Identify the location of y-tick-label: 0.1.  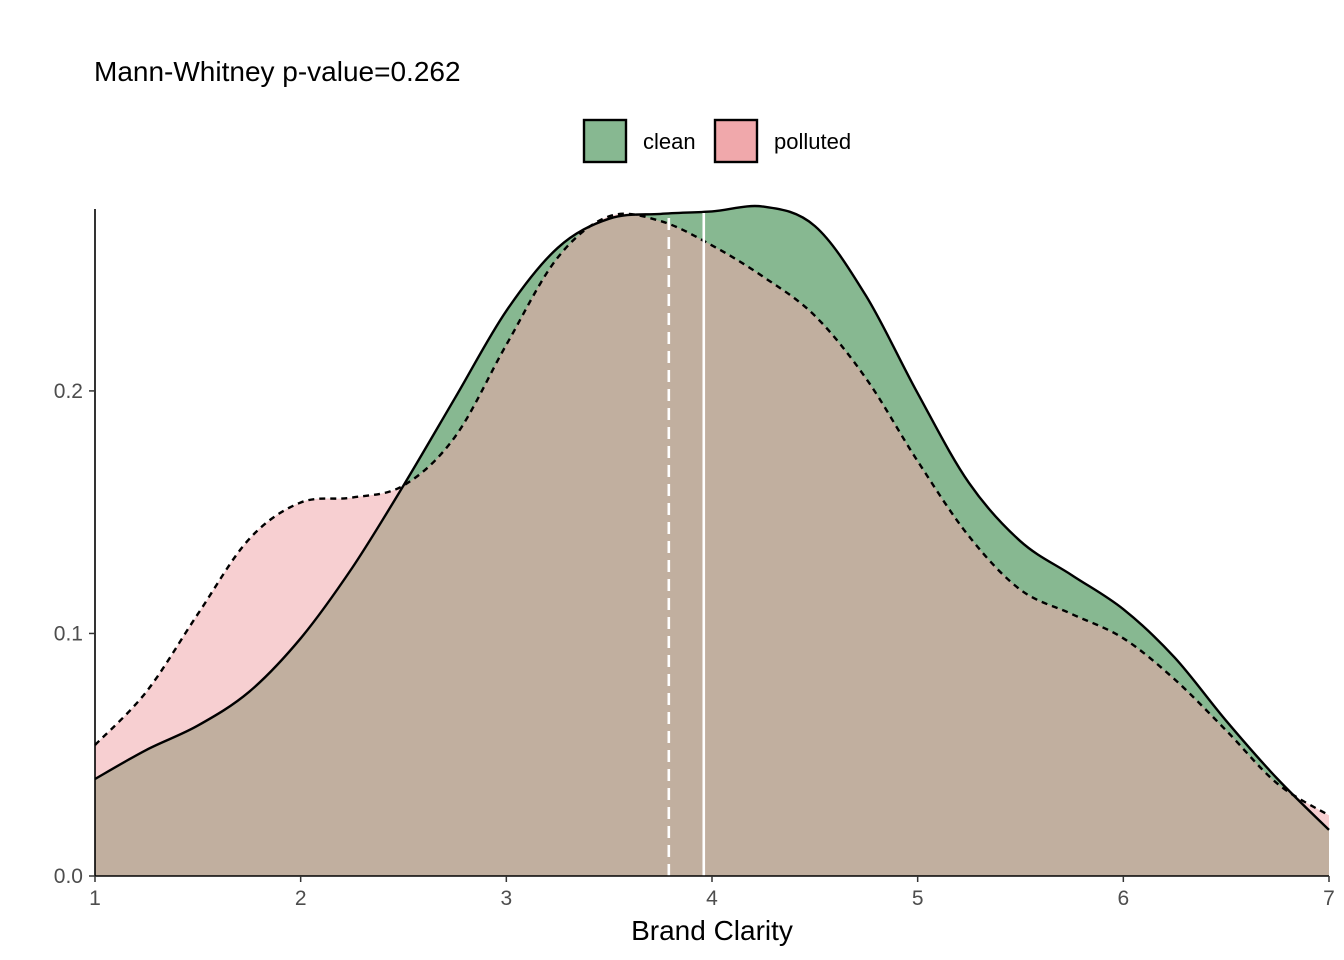
(68, 633).